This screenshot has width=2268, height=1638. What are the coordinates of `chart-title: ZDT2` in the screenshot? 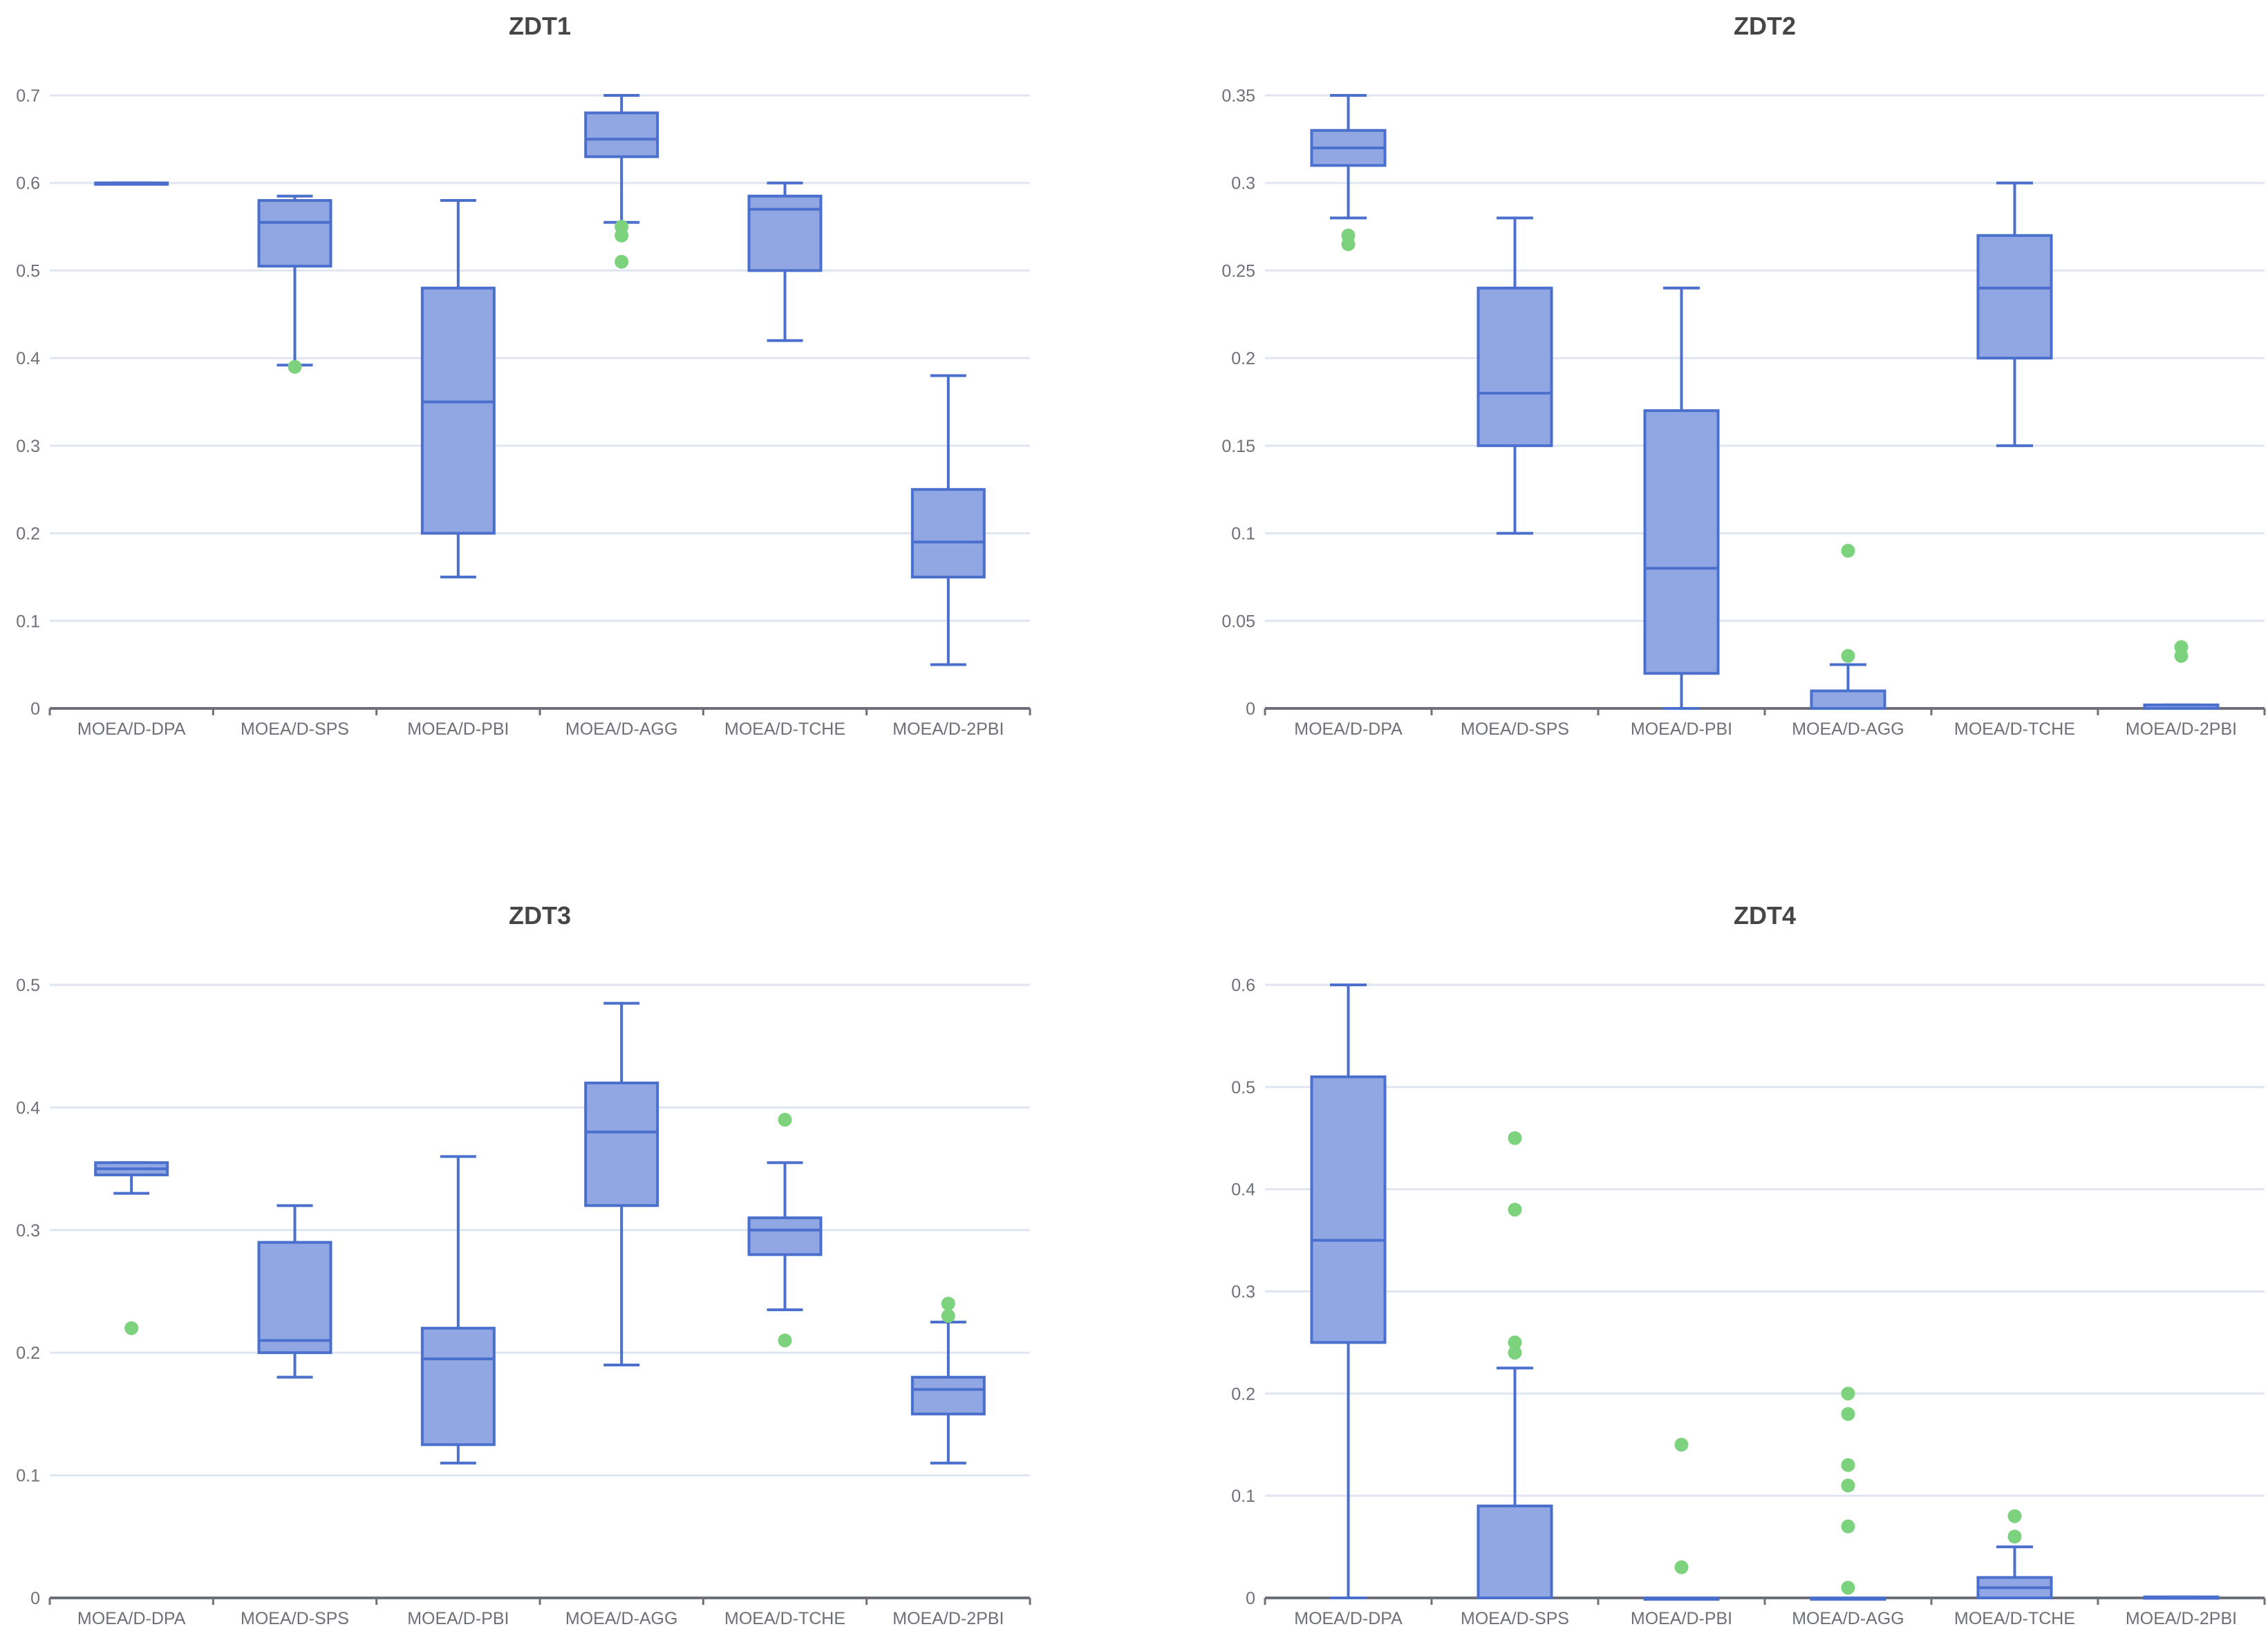 It's located at (1765, 26).